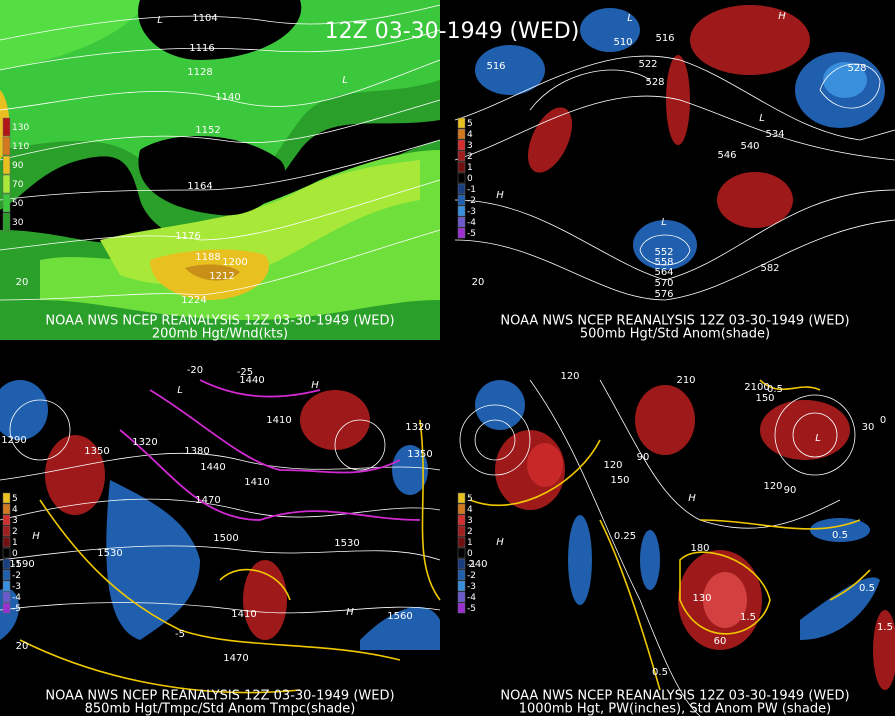  What do you see at coordinates (180, 634) in the screenshot?
I see `contour-label: -5` at bounding box center [180, 634].